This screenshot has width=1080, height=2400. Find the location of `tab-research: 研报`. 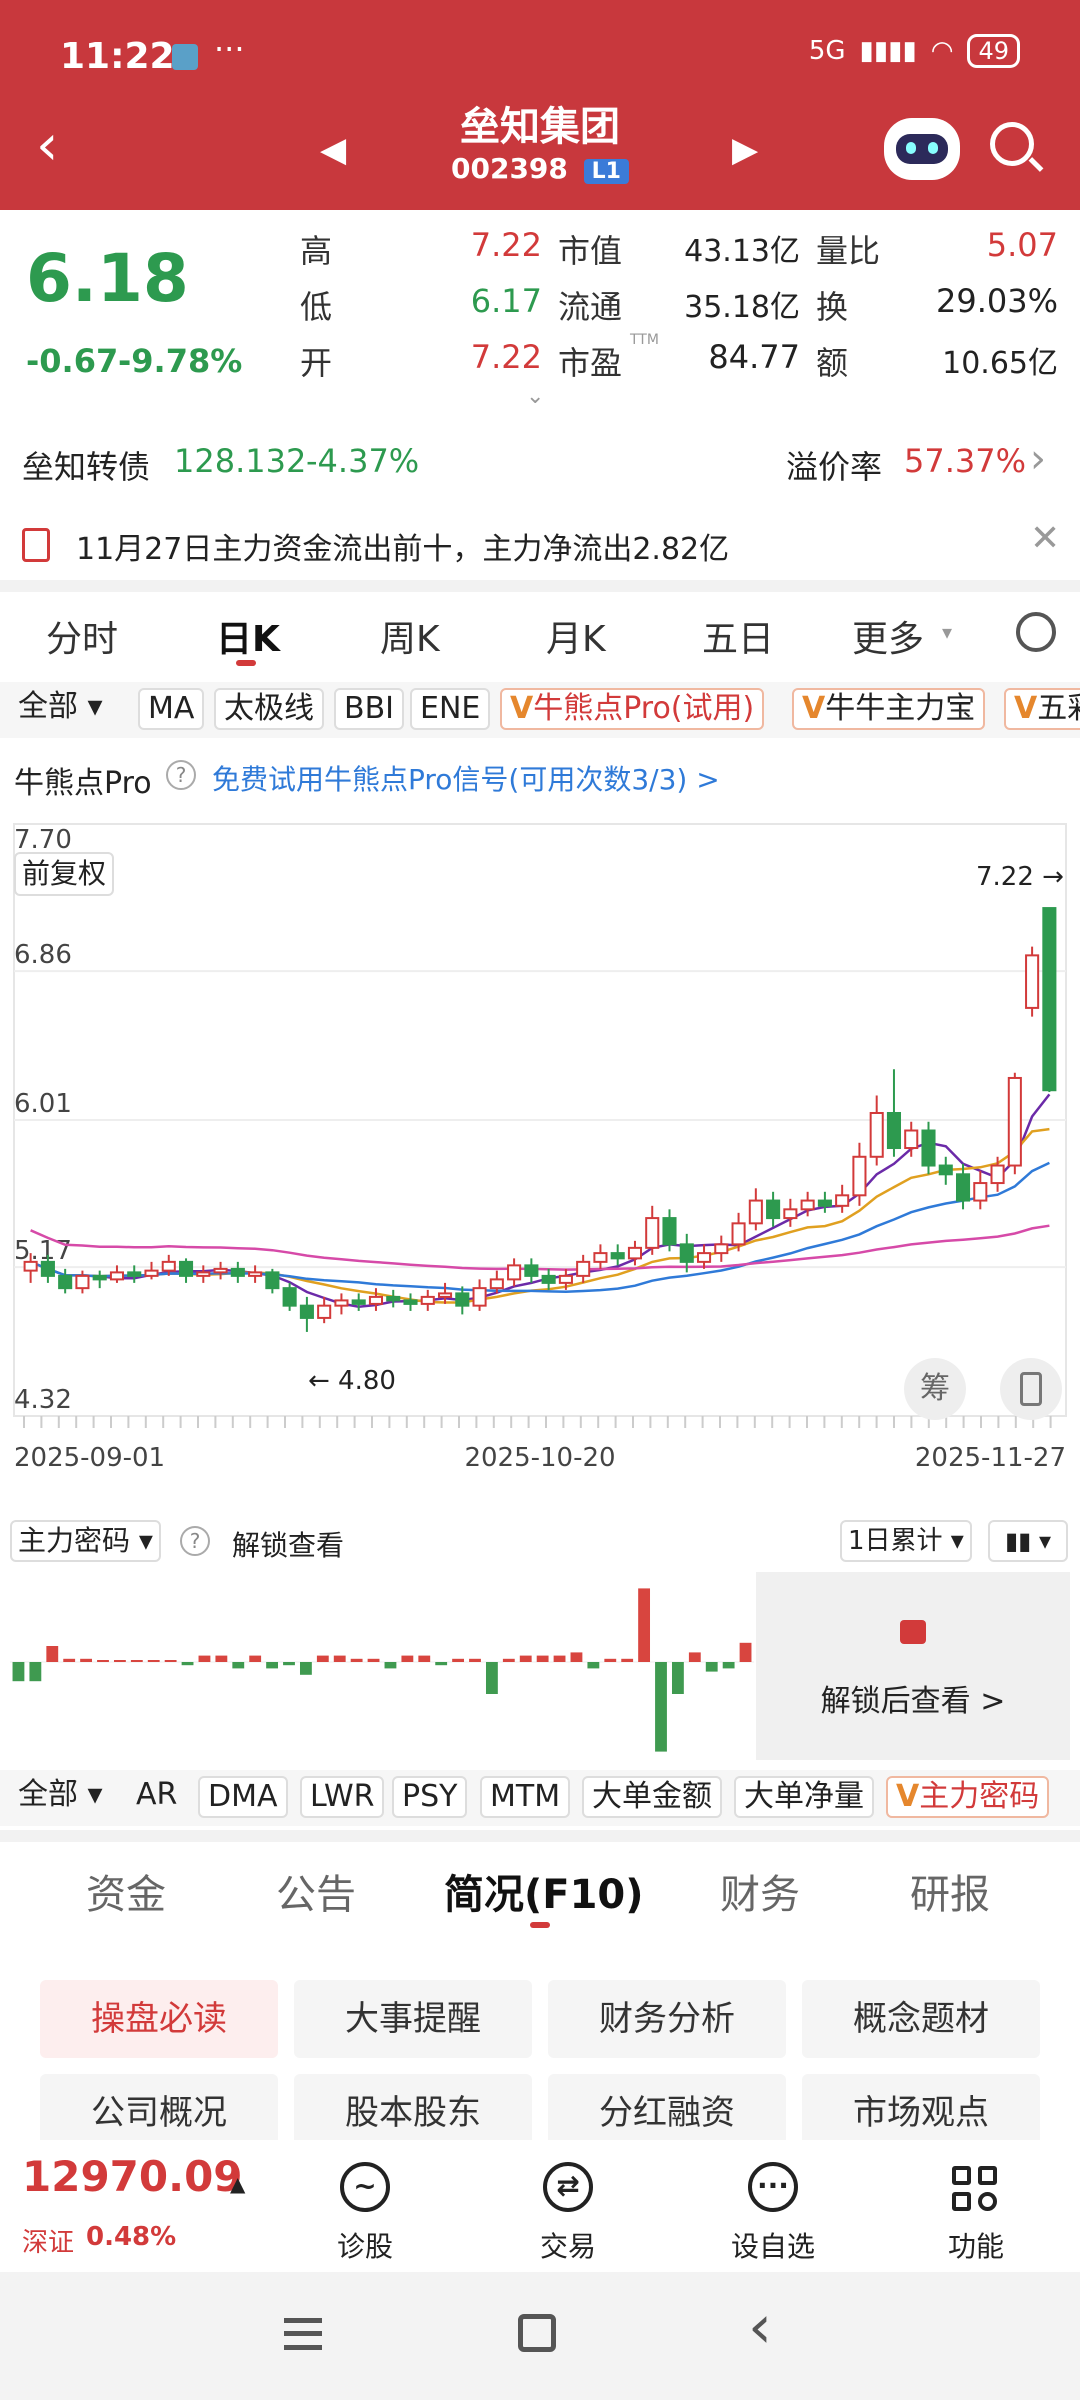

tab-research: 研报 is located at coordinates (950, 1895).